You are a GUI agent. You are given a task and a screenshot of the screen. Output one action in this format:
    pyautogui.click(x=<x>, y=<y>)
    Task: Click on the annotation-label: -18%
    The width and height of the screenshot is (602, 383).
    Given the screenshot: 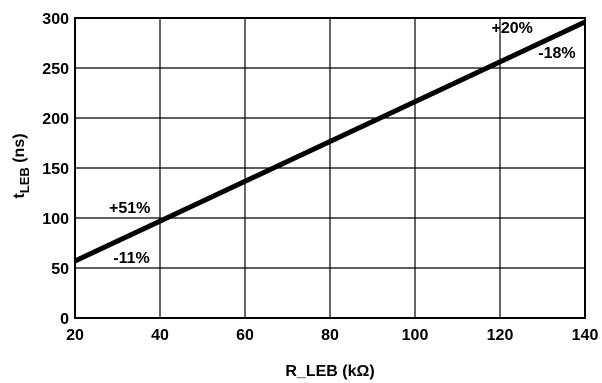 What is the action you would take?
    pyautogui.click(x=556, y=53)
    